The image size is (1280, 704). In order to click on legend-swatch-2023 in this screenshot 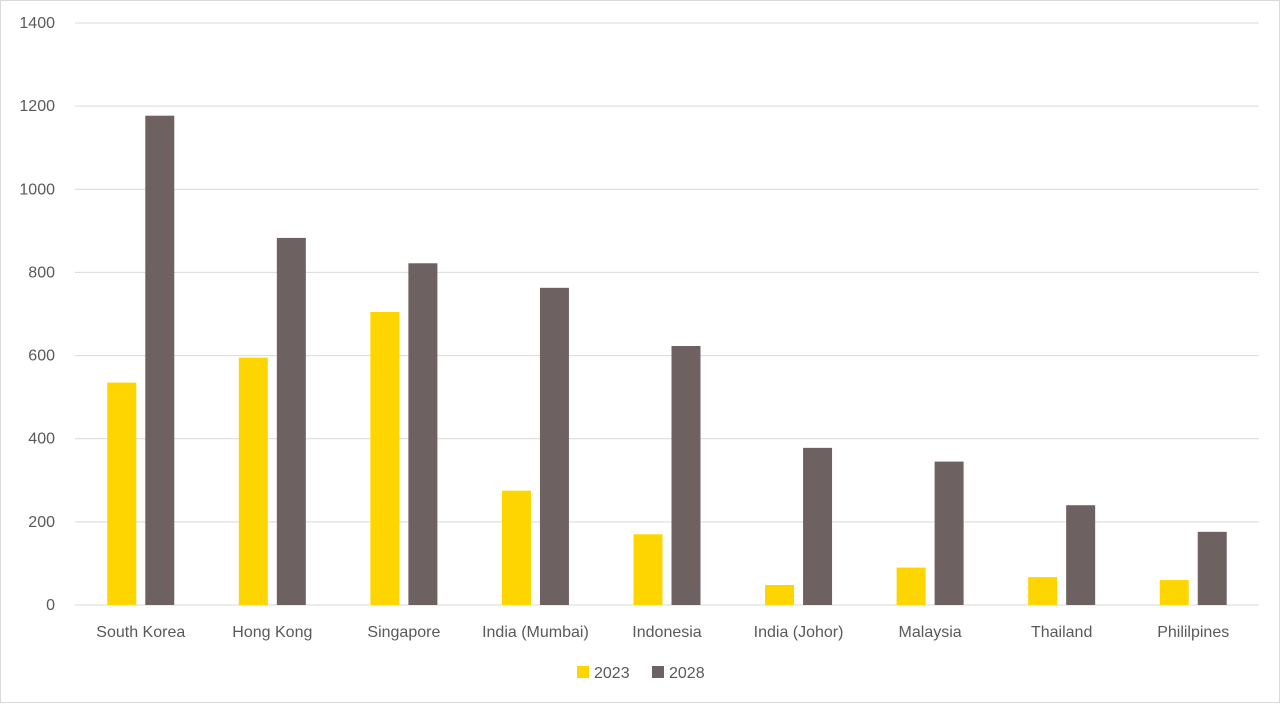, I will do `click(583, 672)`.